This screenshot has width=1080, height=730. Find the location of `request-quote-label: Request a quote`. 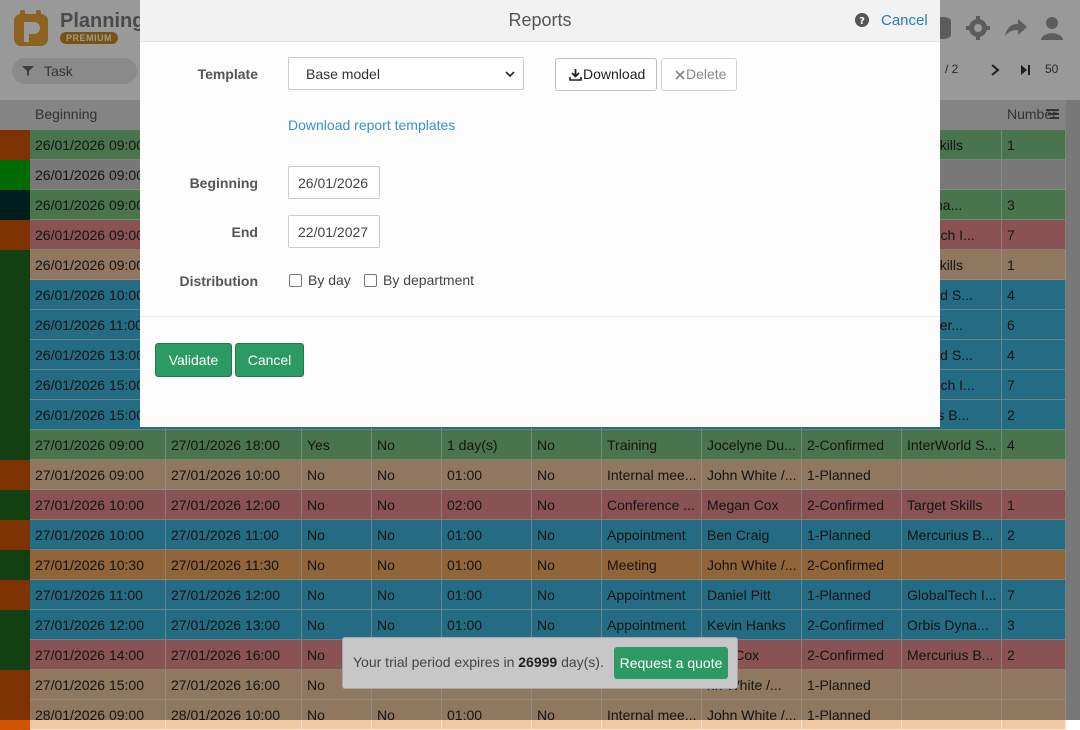

request-quote-label: Request a quote is located at coordinates (671, 663).